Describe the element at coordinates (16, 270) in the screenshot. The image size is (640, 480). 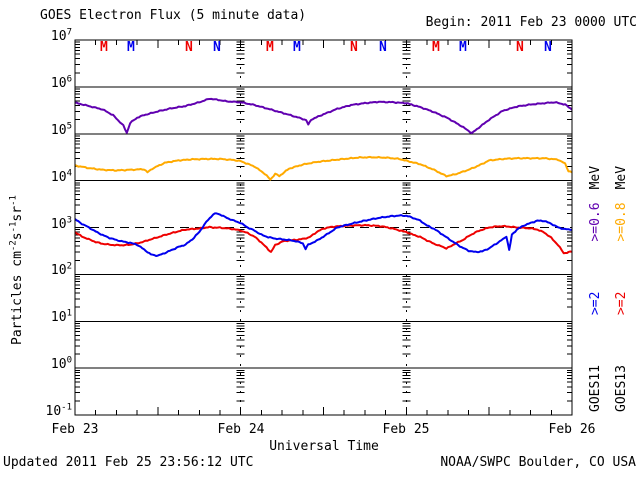
I see `y-axis-title: Particles cm-2s-1sr-1` at that location.